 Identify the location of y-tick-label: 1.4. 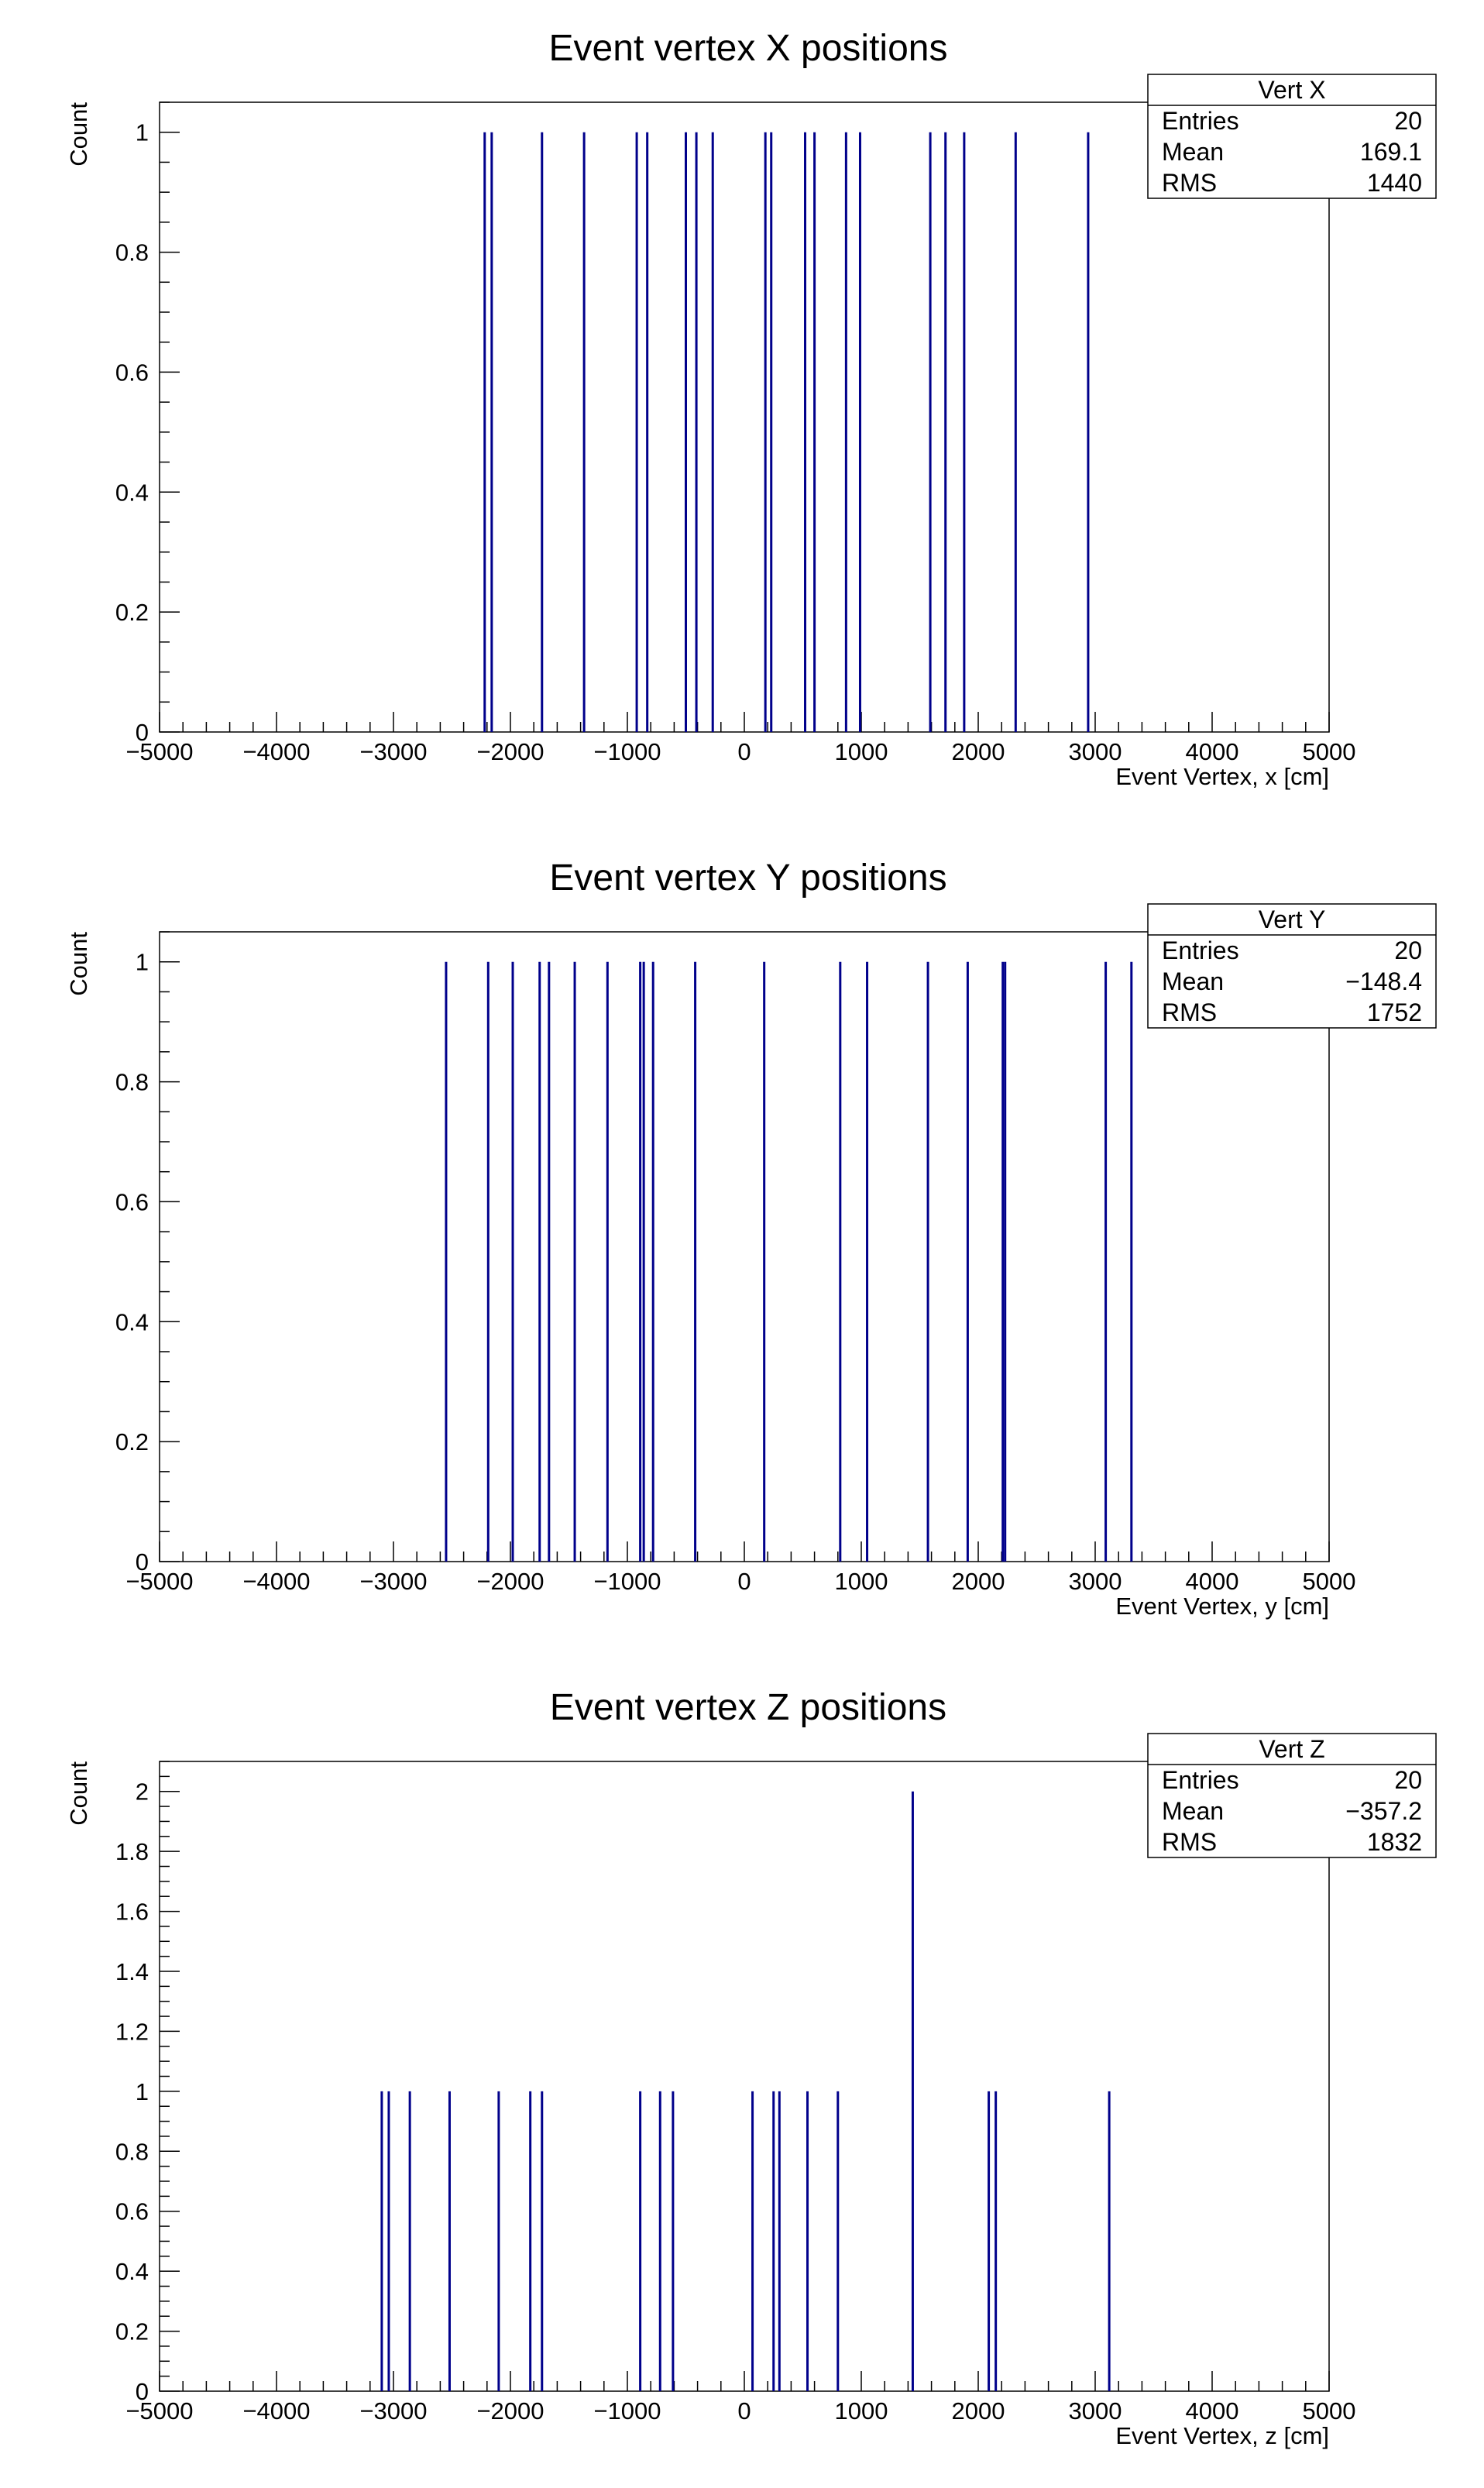
(132, 1971).